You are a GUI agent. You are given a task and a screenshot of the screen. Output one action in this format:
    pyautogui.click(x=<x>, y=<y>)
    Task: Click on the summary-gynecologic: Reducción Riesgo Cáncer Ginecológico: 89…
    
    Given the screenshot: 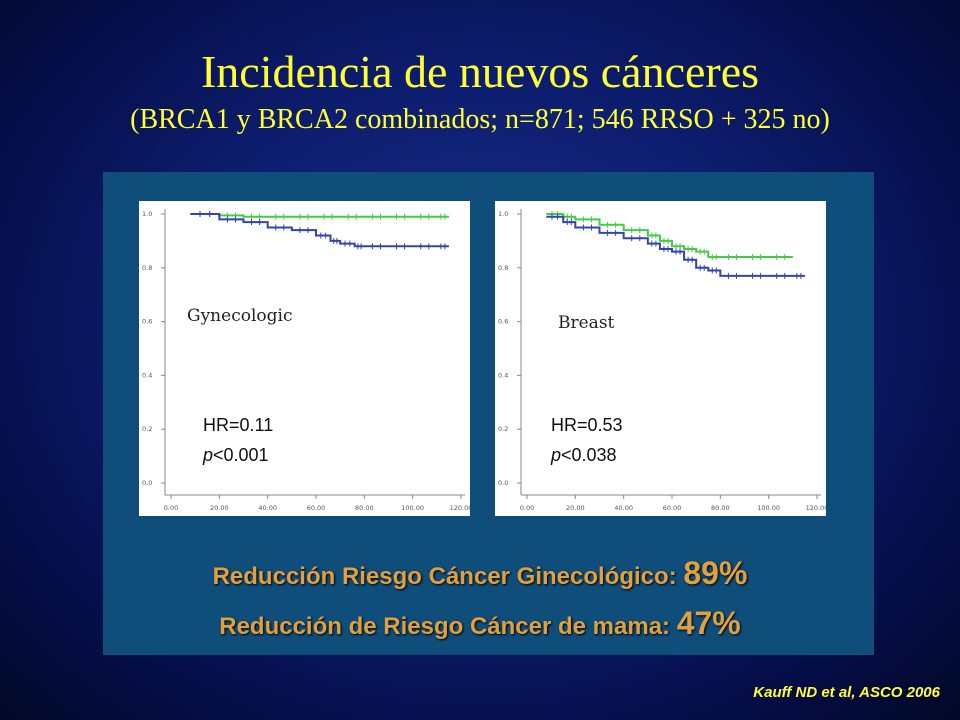 What is the action you would take?
    pyautogui.click(x=480, y=575)
    